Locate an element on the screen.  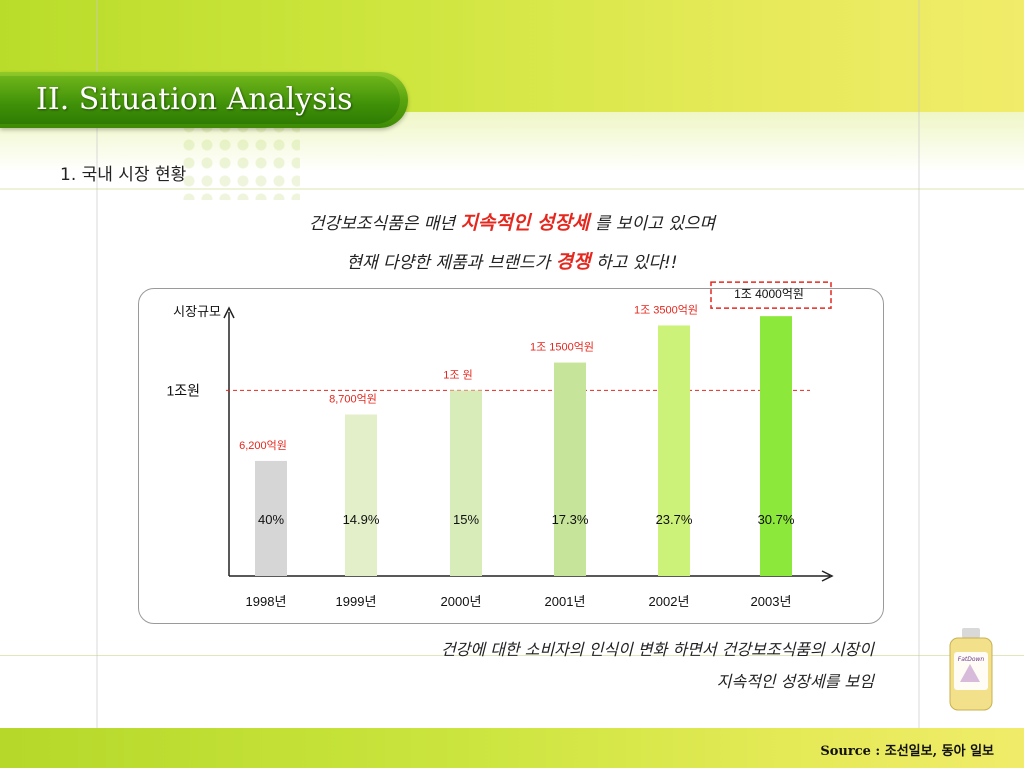
bar-value-label: 1조 3500억원 is located at coordinates (666, 309).